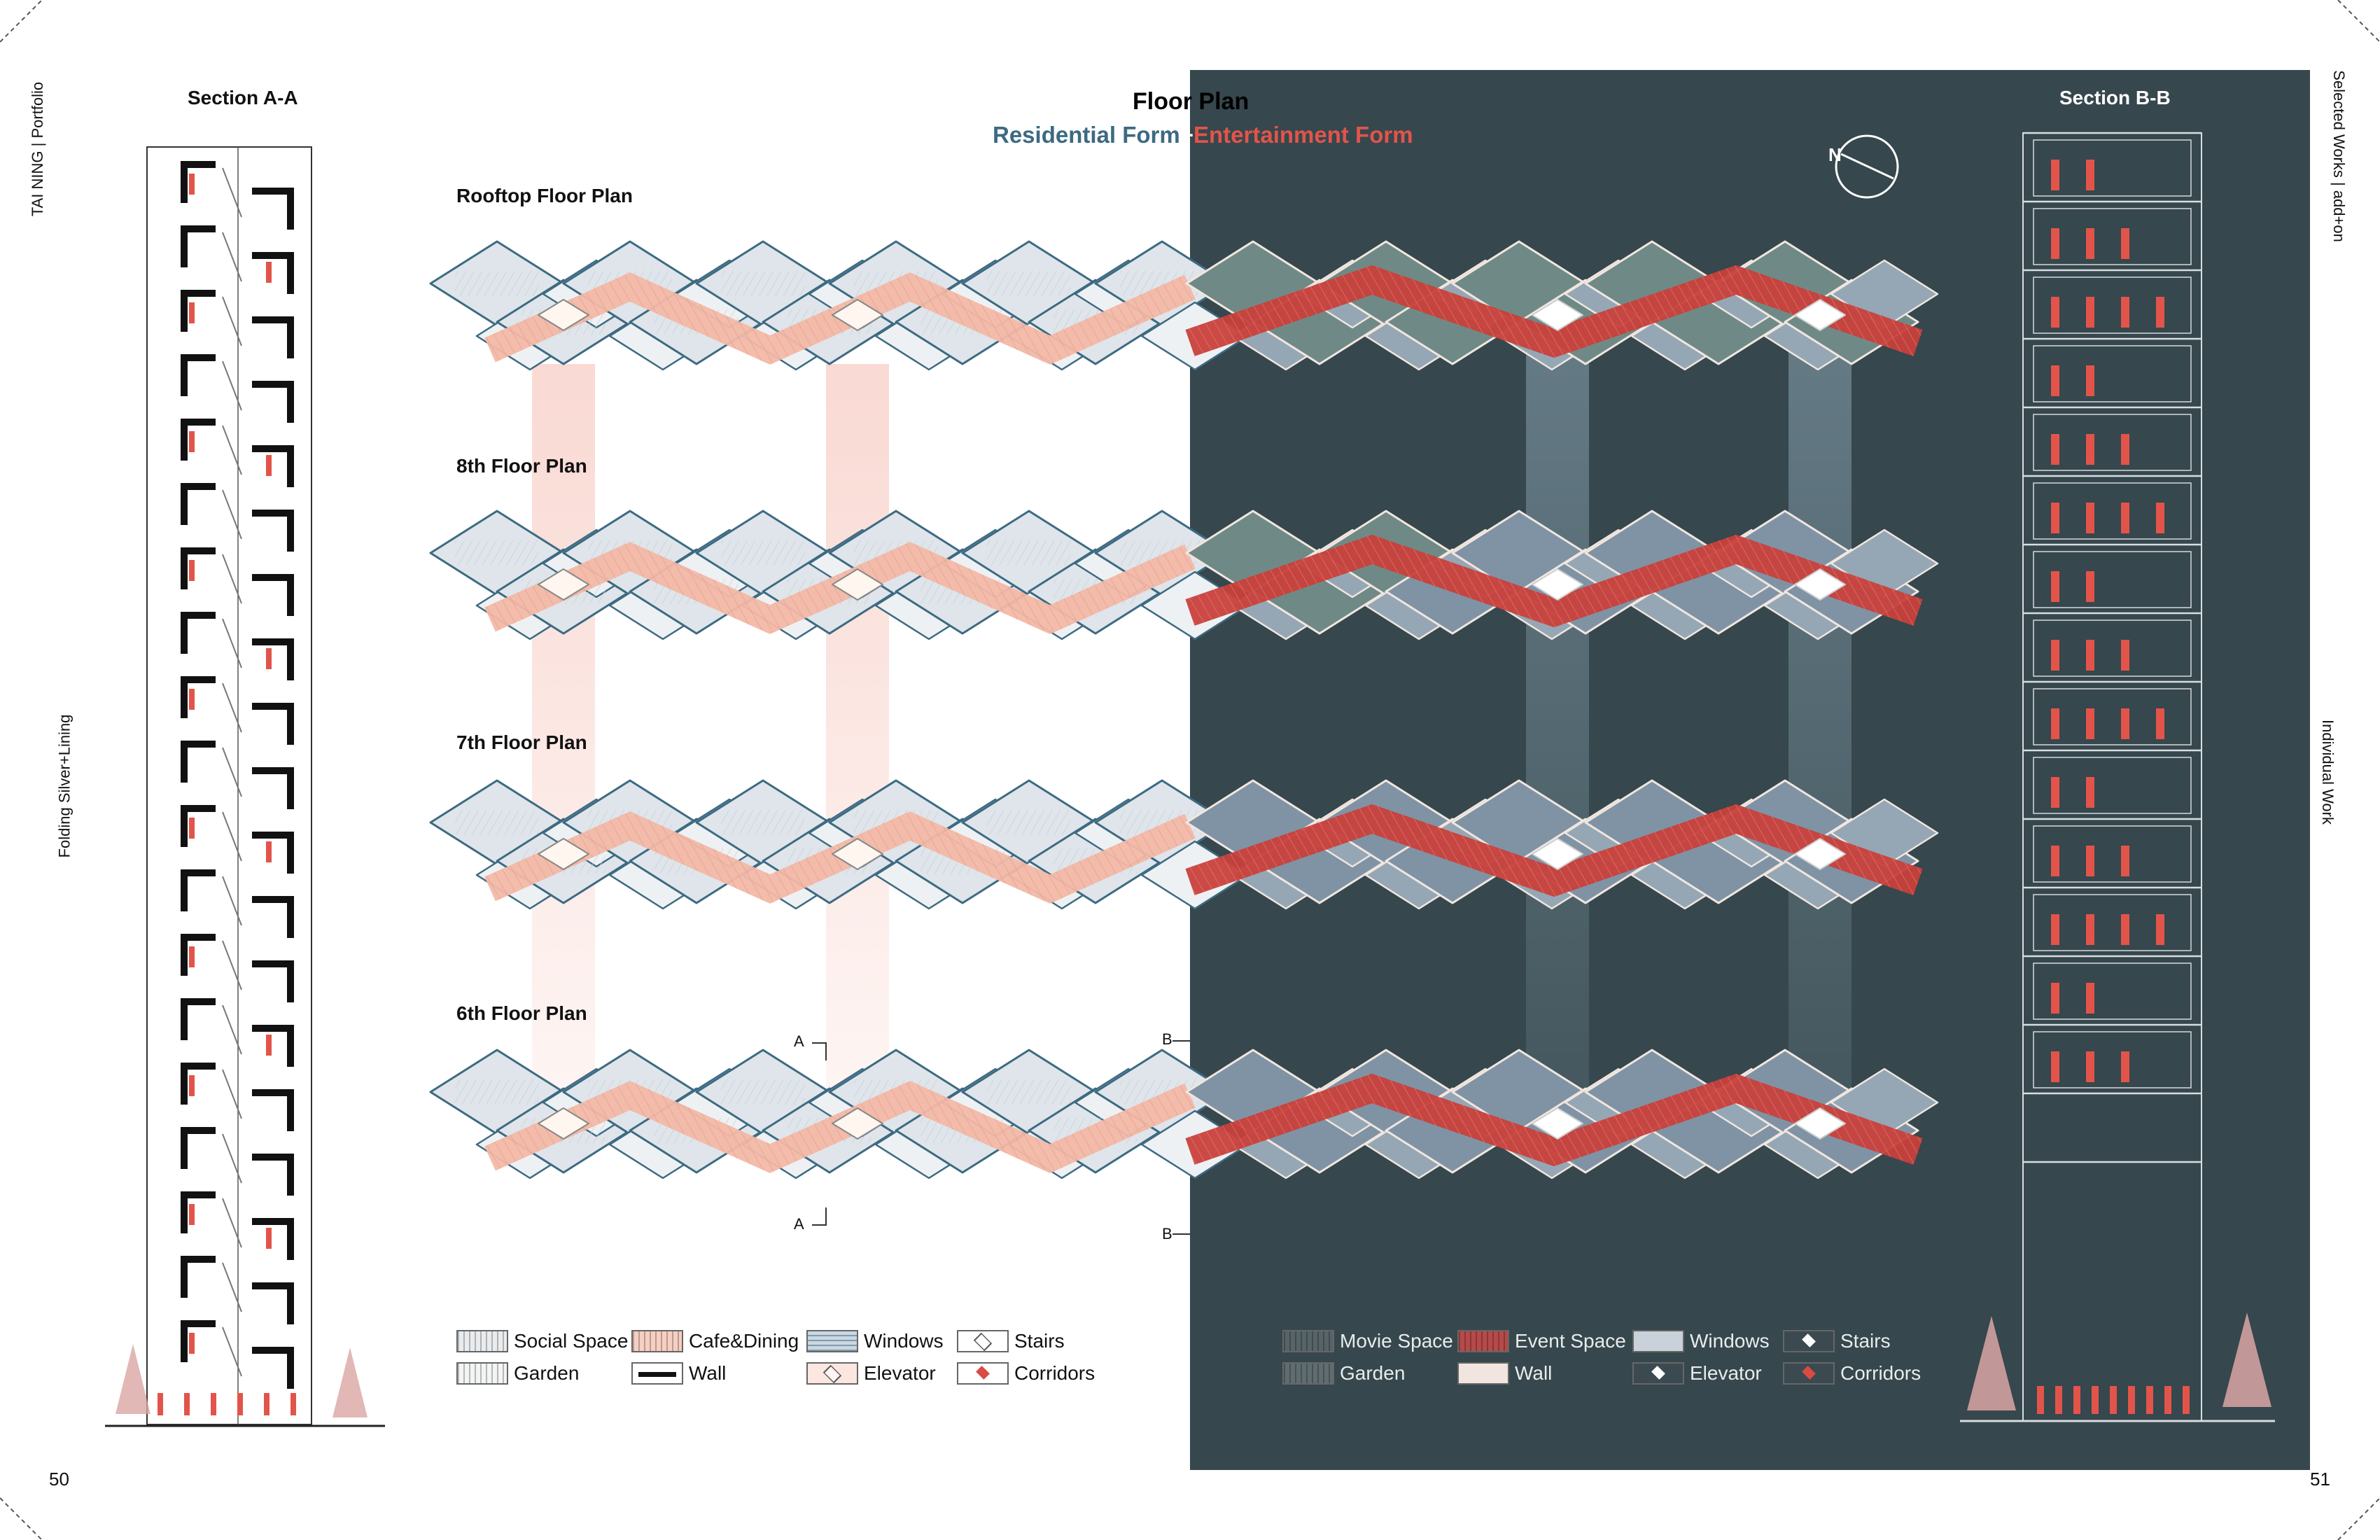 Image resolution: width=2380 pixels, height=1540 pixels. What do you see at coordinates (350, 1383) in the screenshot?
I see `tree-icon` at bounding box center [350, 1383].